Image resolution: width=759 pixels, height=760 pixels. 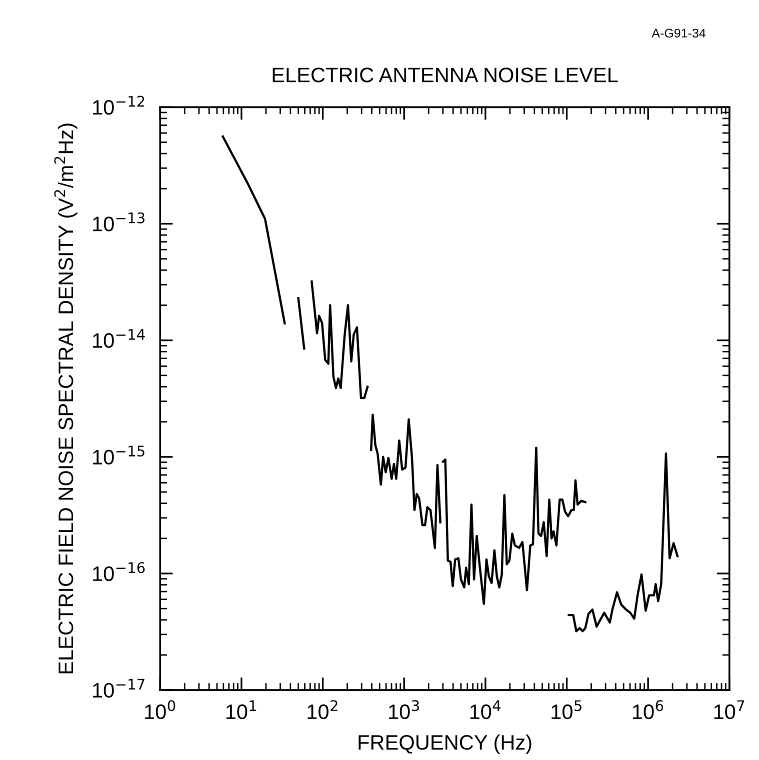 What do you see at coordinates (118, 688) in the screenshot?
I see `y-tick-label: 10$^{−17}$` at bounding box center [118, 688].